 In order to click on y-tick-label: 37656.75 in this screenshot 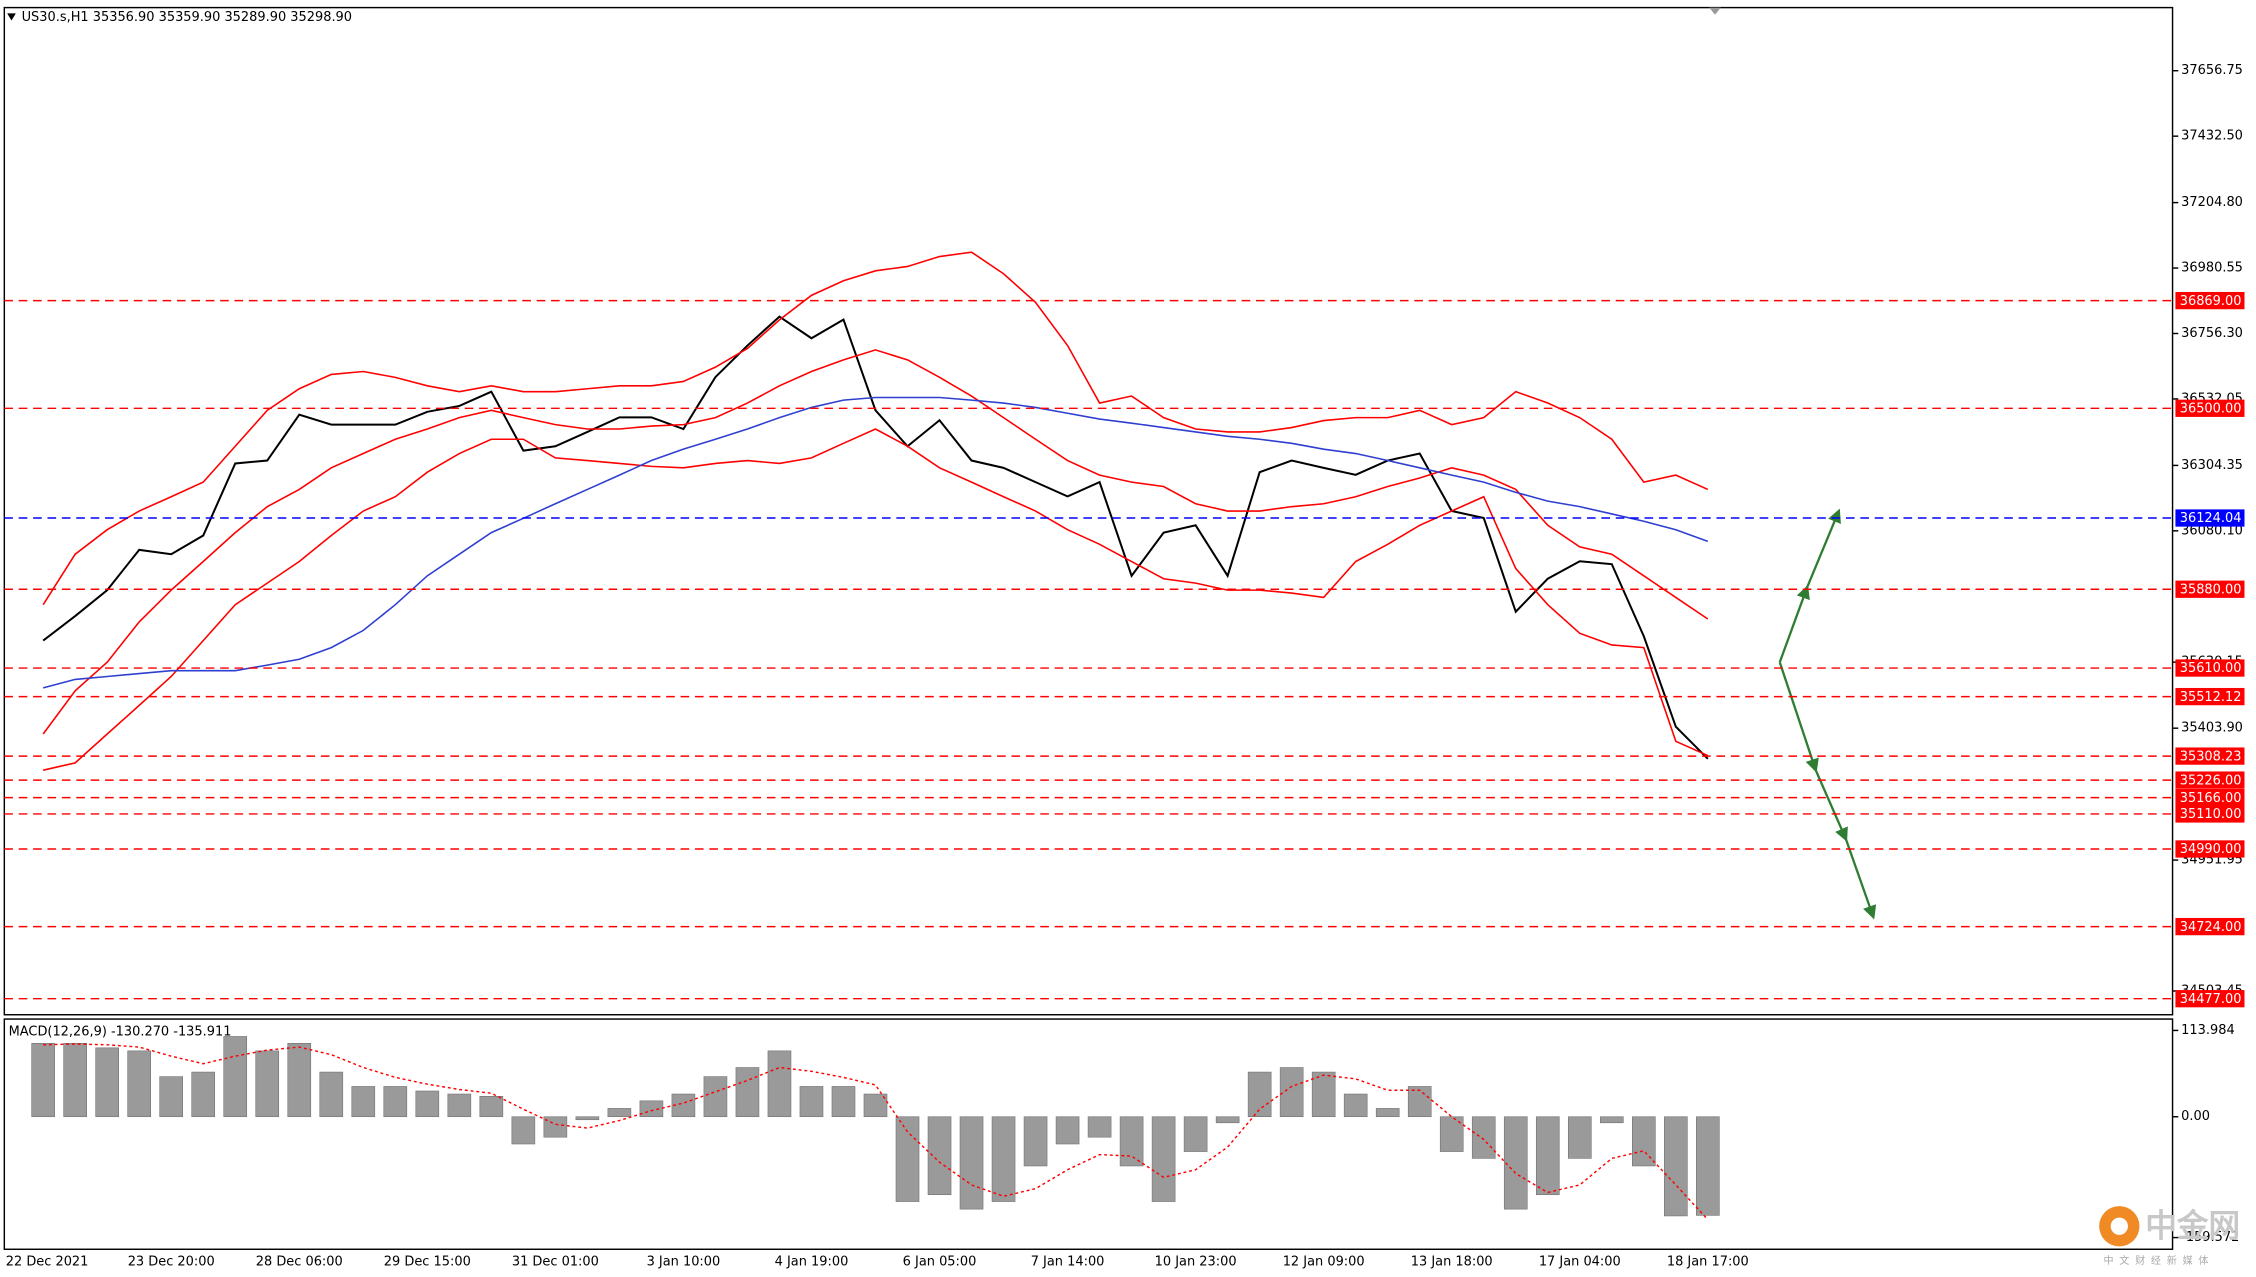, I will do `click(2212, 70)`.